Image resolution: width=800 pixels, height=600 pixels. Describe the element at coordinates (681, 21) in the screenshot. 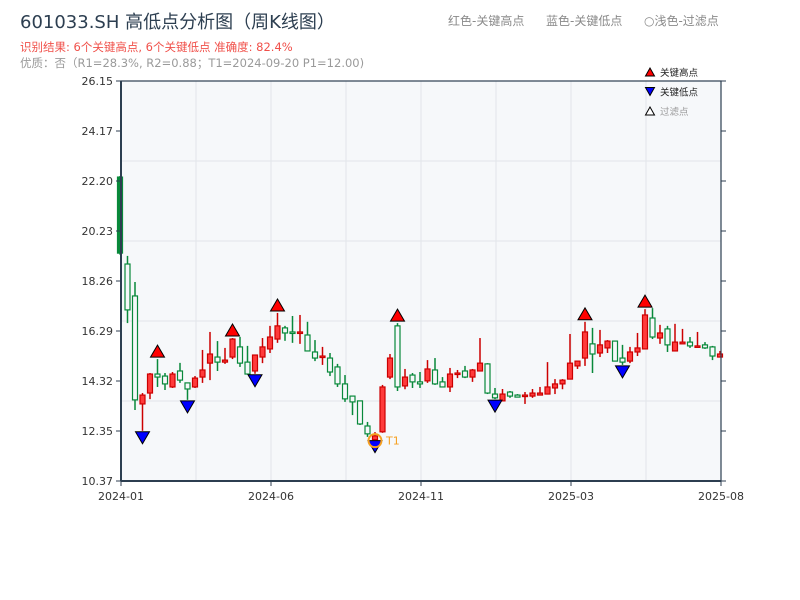

I see `legend-light-note: ○浅色-过滤点` at that location.